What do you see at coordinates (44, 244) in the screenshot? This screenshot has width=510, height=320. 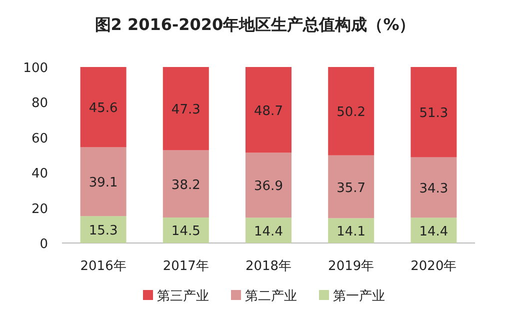 I see `y-tick-label: 0` at bounding box center [44, 244].